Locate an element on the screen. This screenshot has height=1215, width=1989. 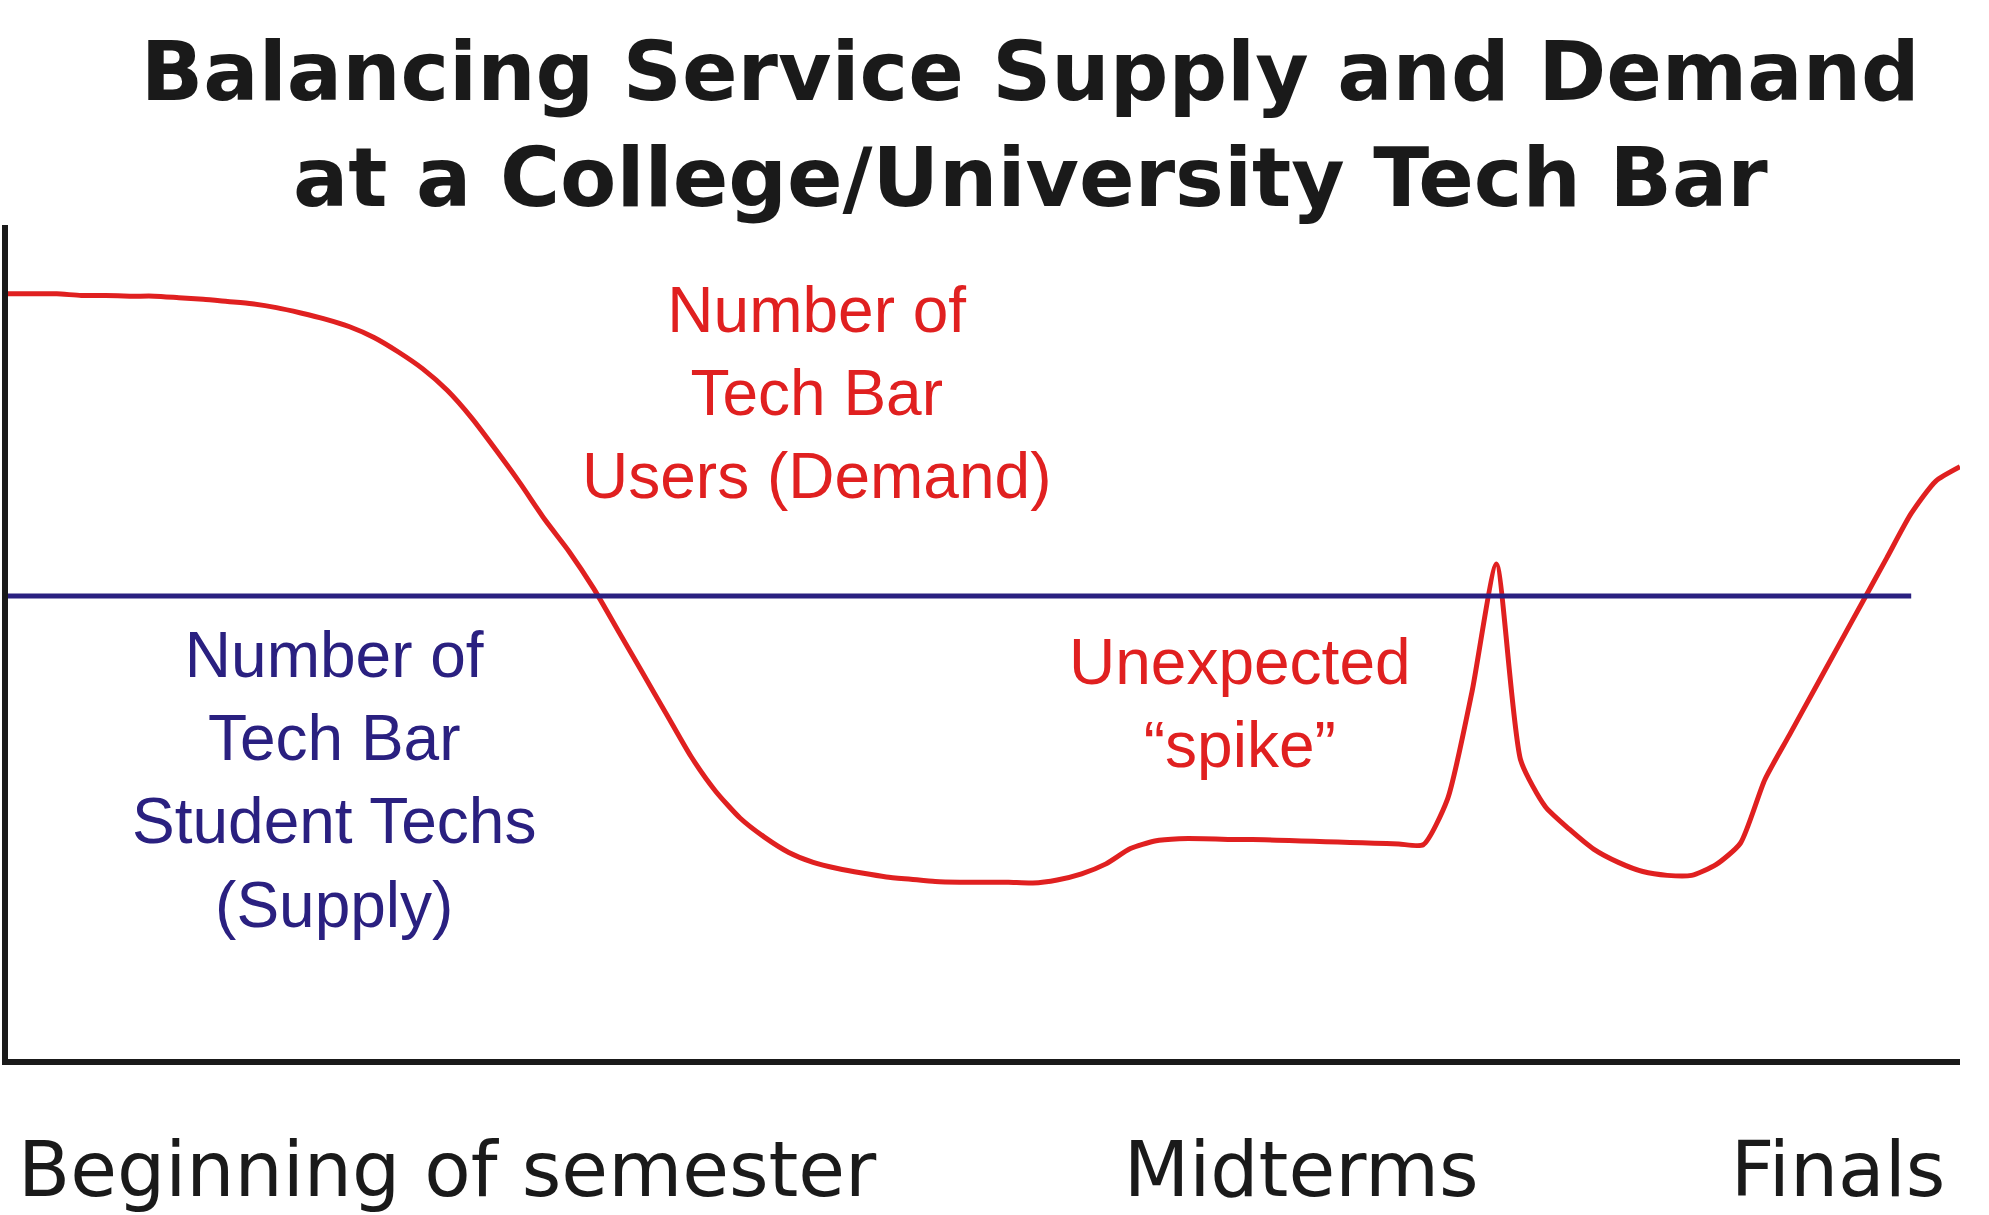
x-tick-label: Midterms is located at coordinates (1301, 1170).